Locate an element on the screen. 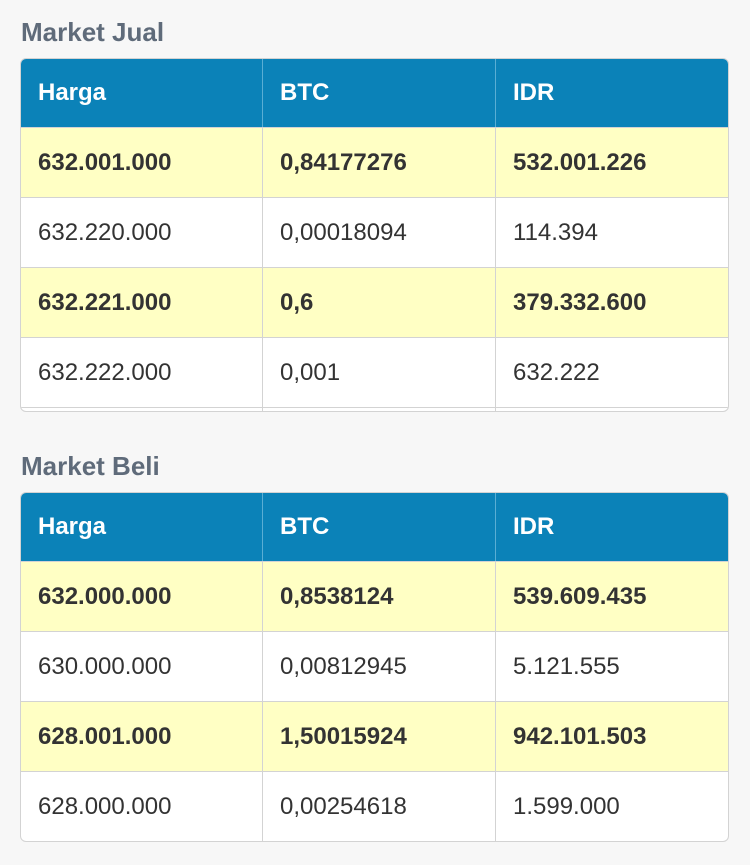 This screenshot has width=750, height=865. table-row: 628.001.000 1,50015924 942.101.503 is located at coordinates (374, 736).